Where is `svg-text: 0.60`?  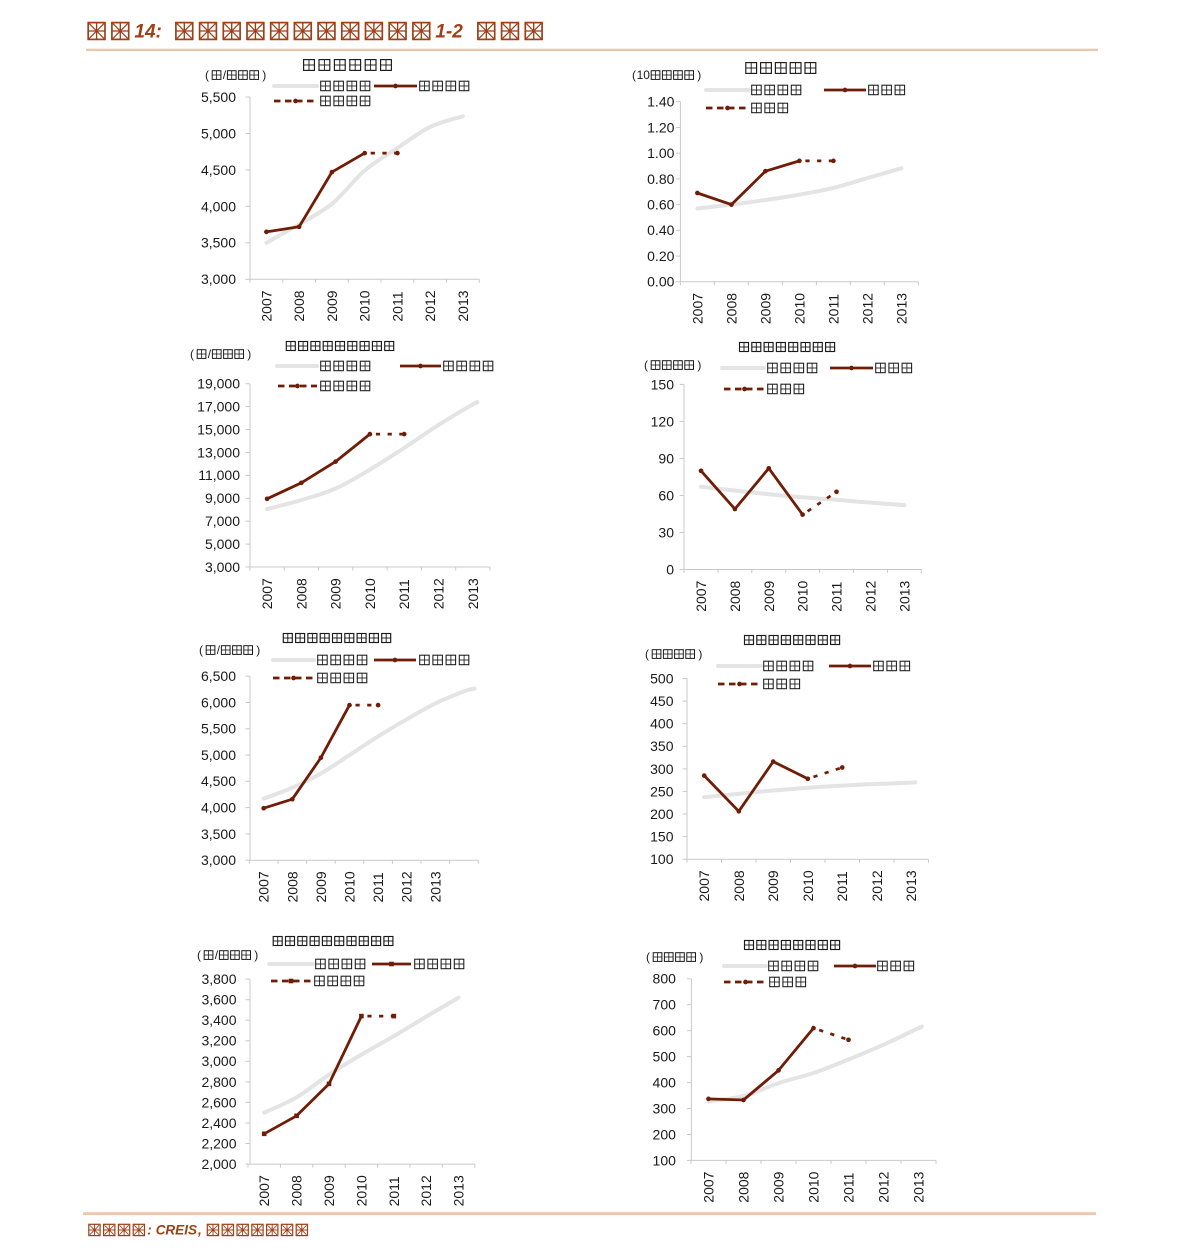 svg-text: 0.60 is located at coordinates (660, 205).